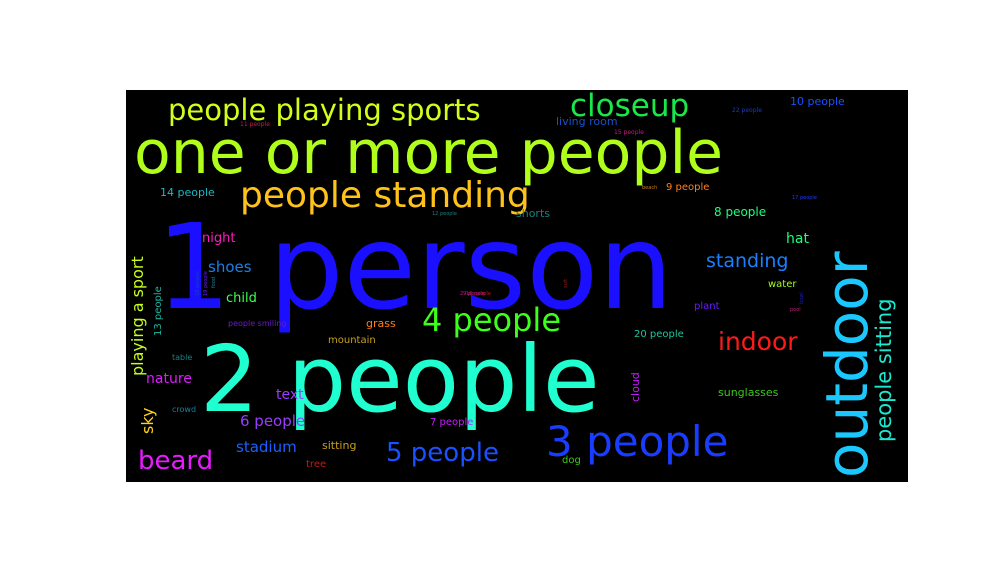  What do you see at coordinates (491, 320) in the screenshot?
I see `word-4-people: 4 people` at bounding box center [491, 320].